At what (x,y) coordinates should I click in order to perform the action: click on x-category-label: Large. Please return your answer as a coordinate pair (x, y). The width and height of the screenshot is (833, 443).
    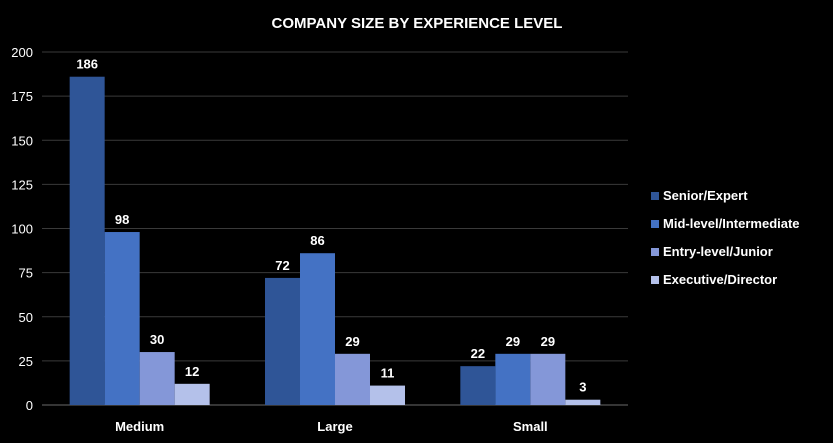
    Looking at the image, I should click on (334, 426).